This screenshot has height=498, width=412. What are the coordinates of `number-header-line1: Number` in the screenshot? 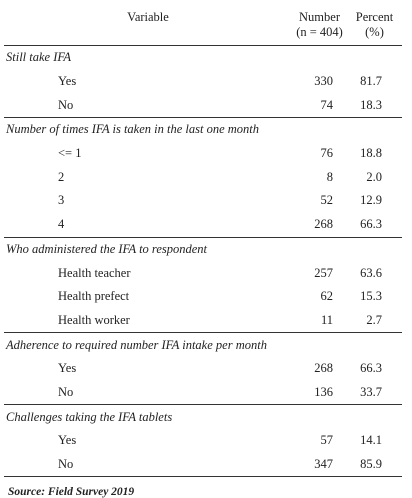 It's located at (319, 17).